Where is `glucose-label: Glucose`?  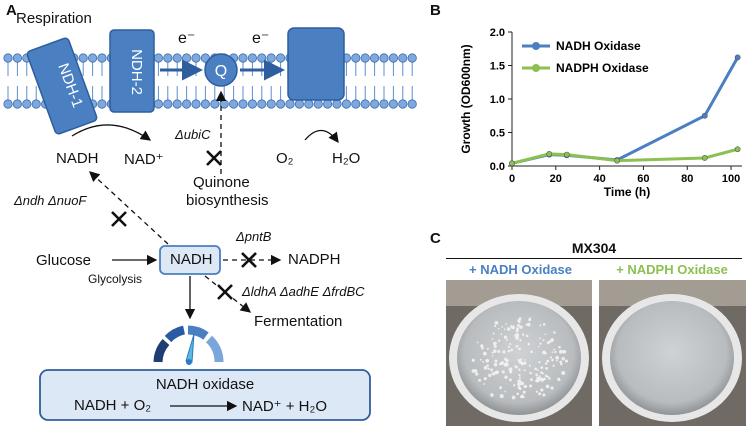
glucose-label: Glucose is located at coordinates (64, 260).